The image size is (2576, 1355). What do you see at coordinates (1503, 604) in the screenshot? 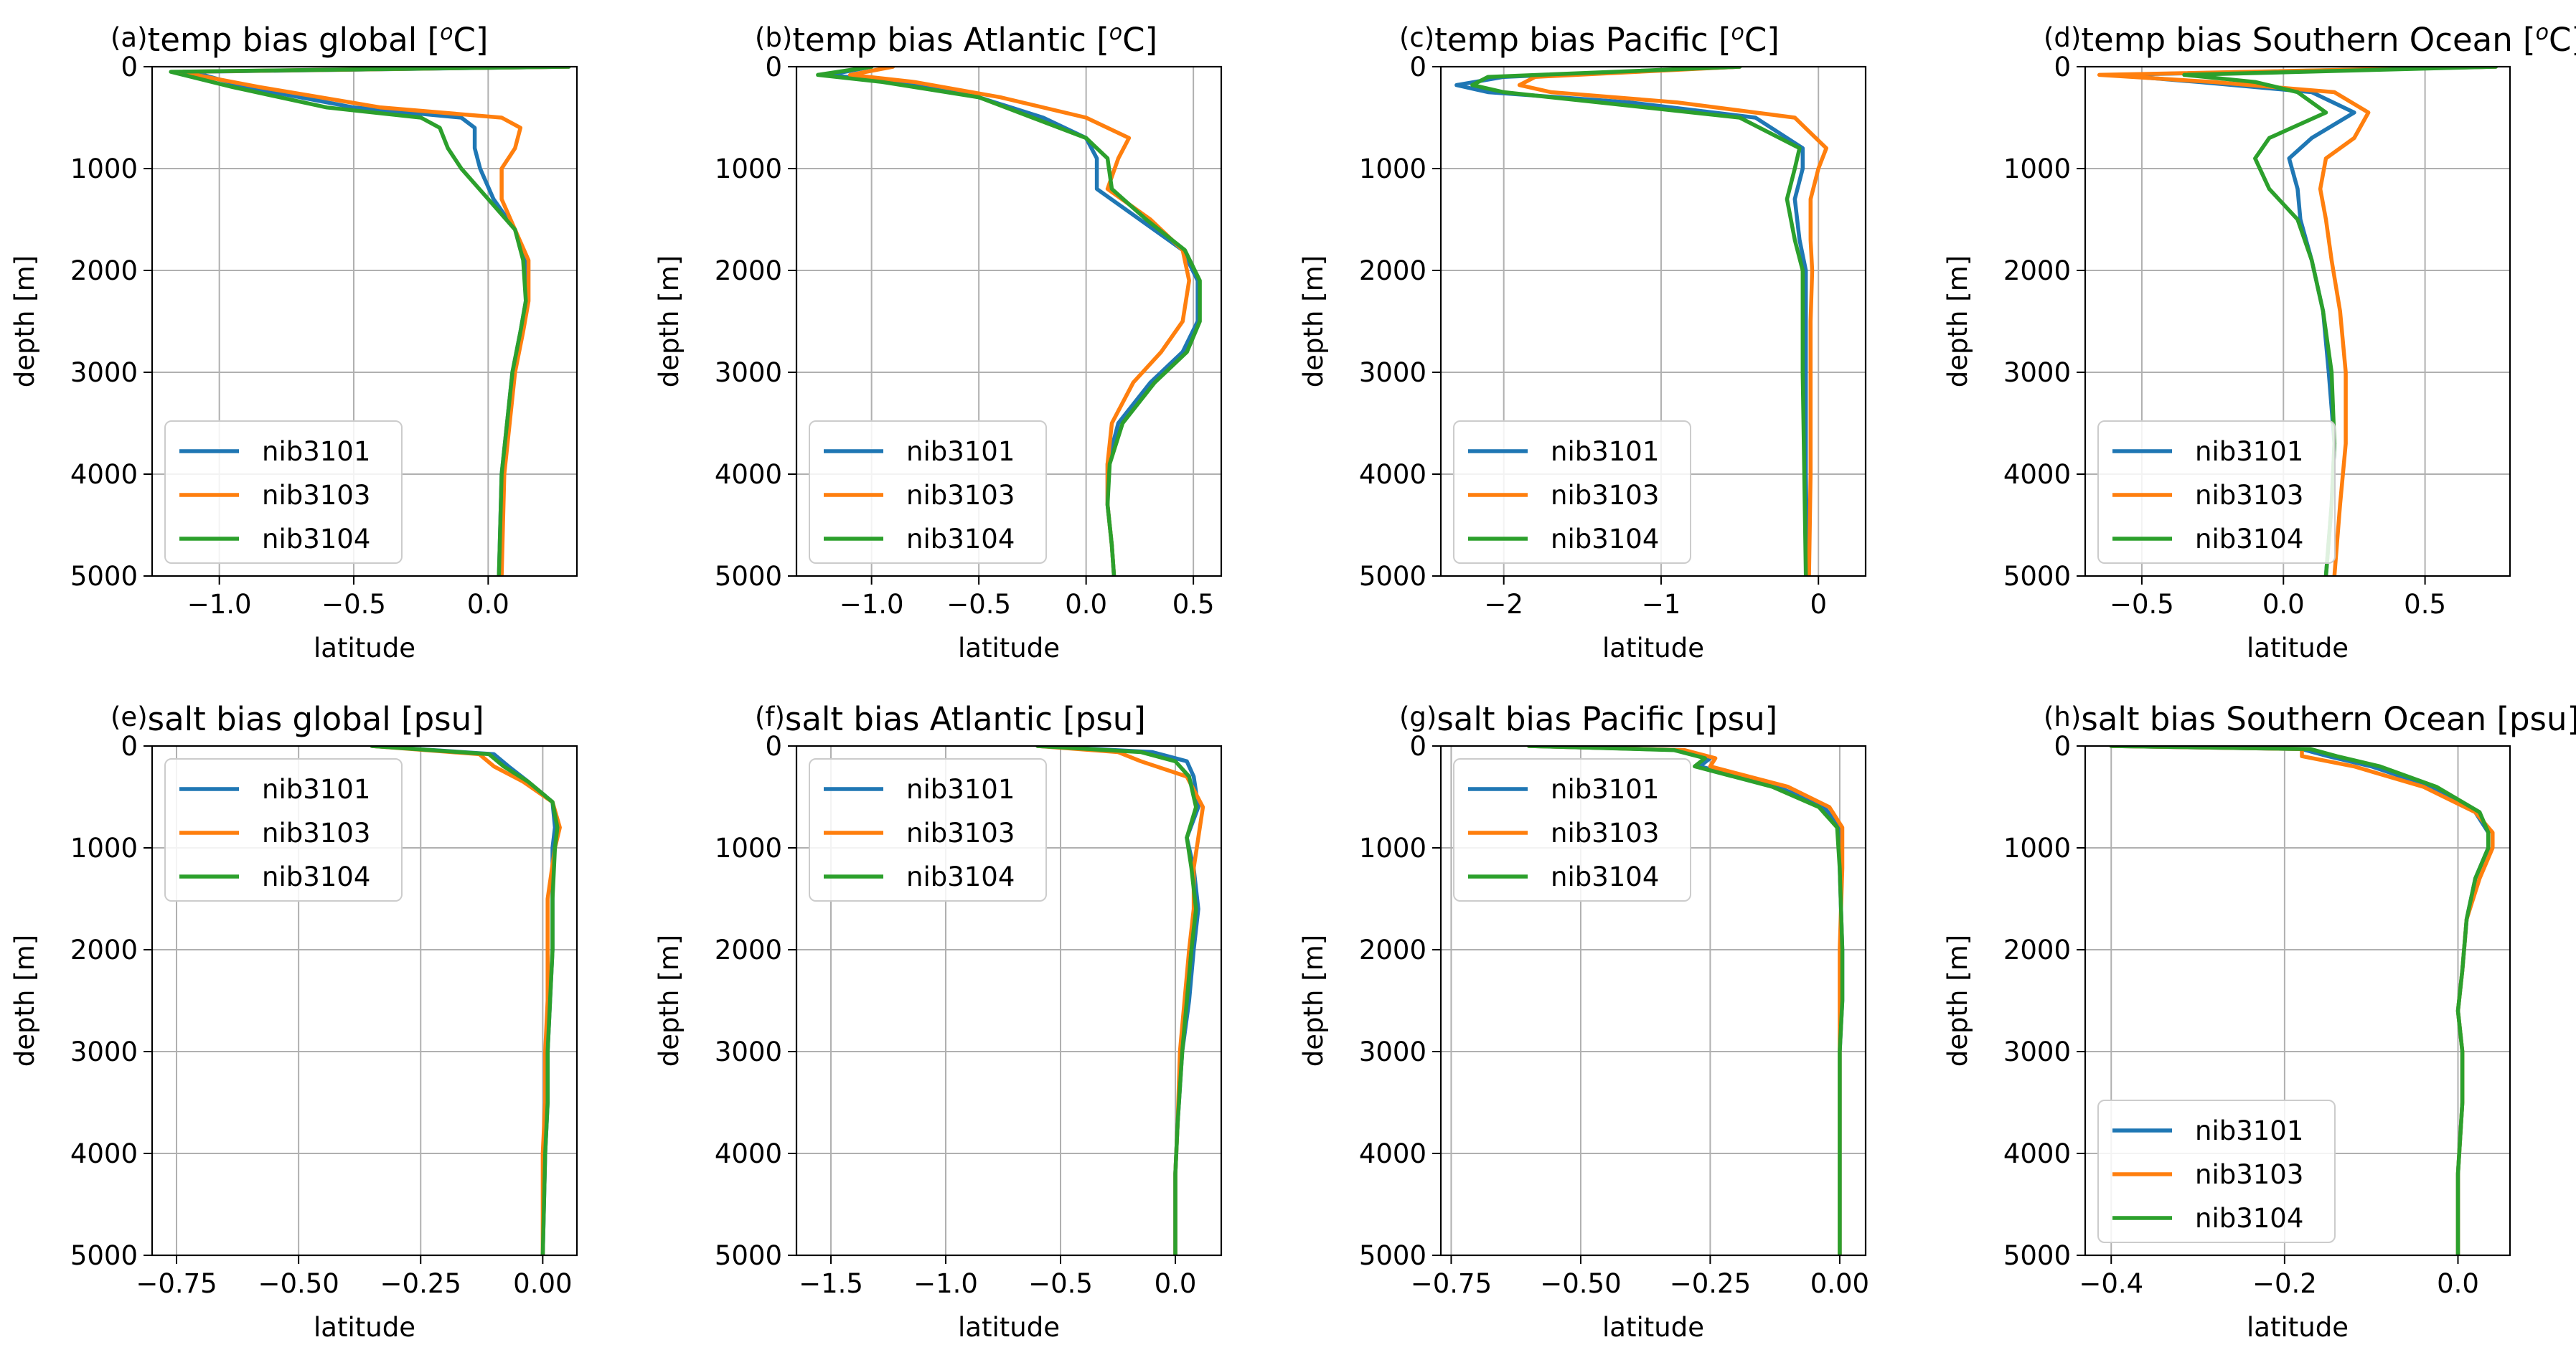
I see `x-tick-label: −2` at bounding box center [1503, 604].